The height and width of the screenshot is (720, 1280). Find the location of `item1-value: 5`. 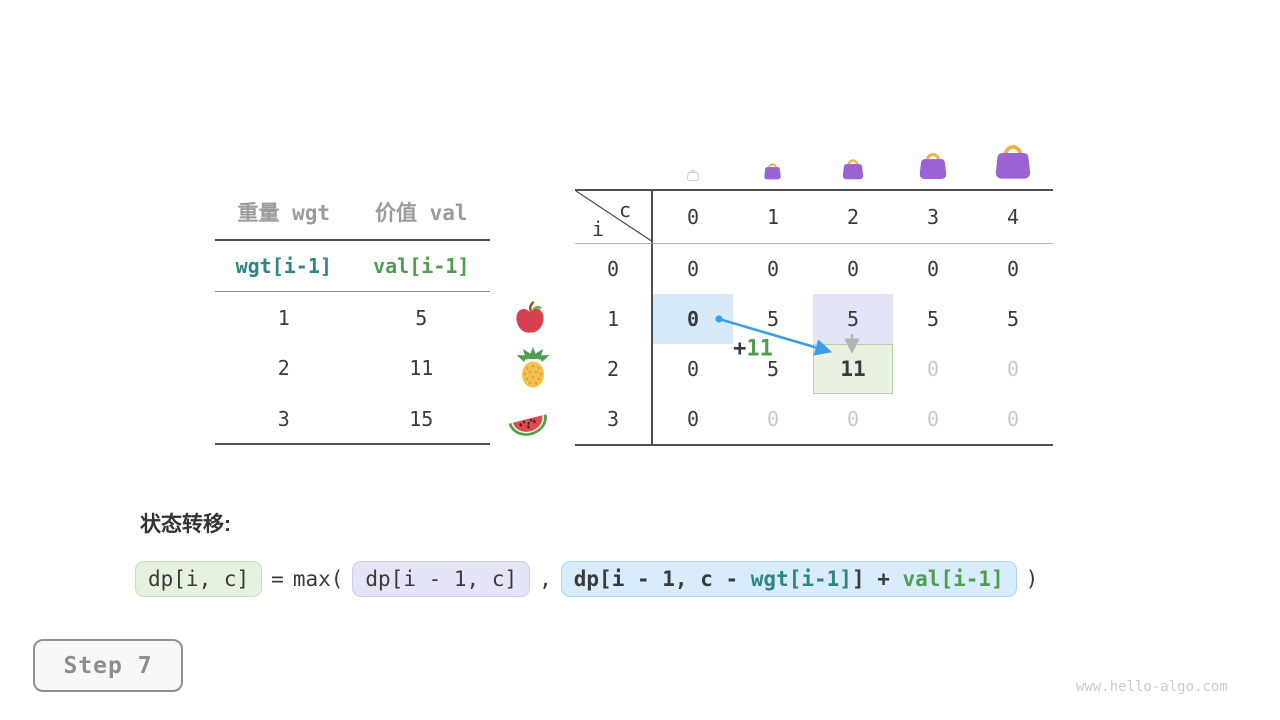

item1-value: 5 is located at coordinates (421, 318).